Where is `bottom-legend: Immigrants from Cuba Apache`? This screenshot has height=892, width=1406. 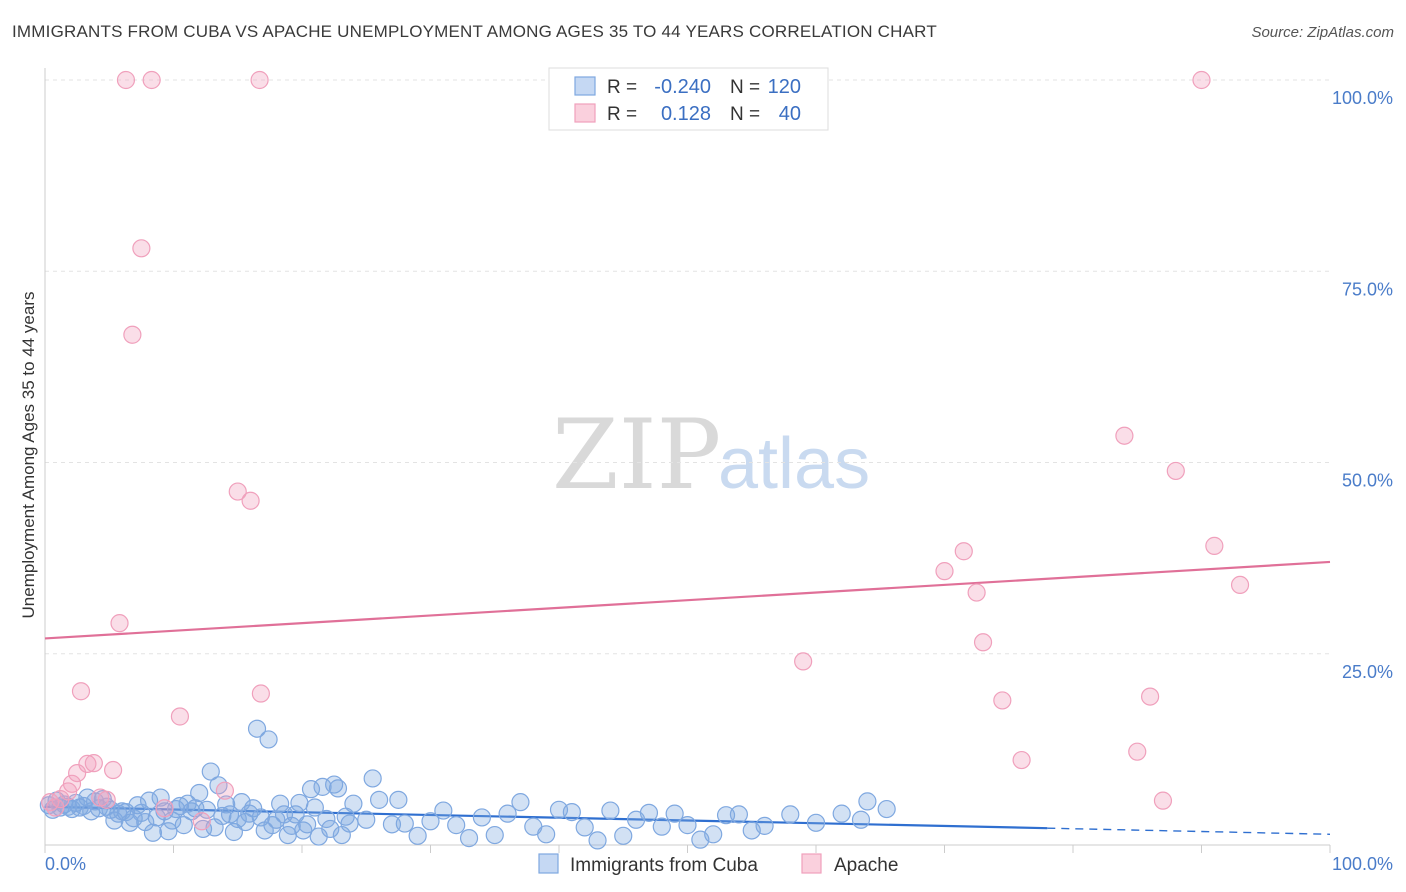
bottom-legend: Immigrants from Cuba Apache is located at coordinates (718, 864).